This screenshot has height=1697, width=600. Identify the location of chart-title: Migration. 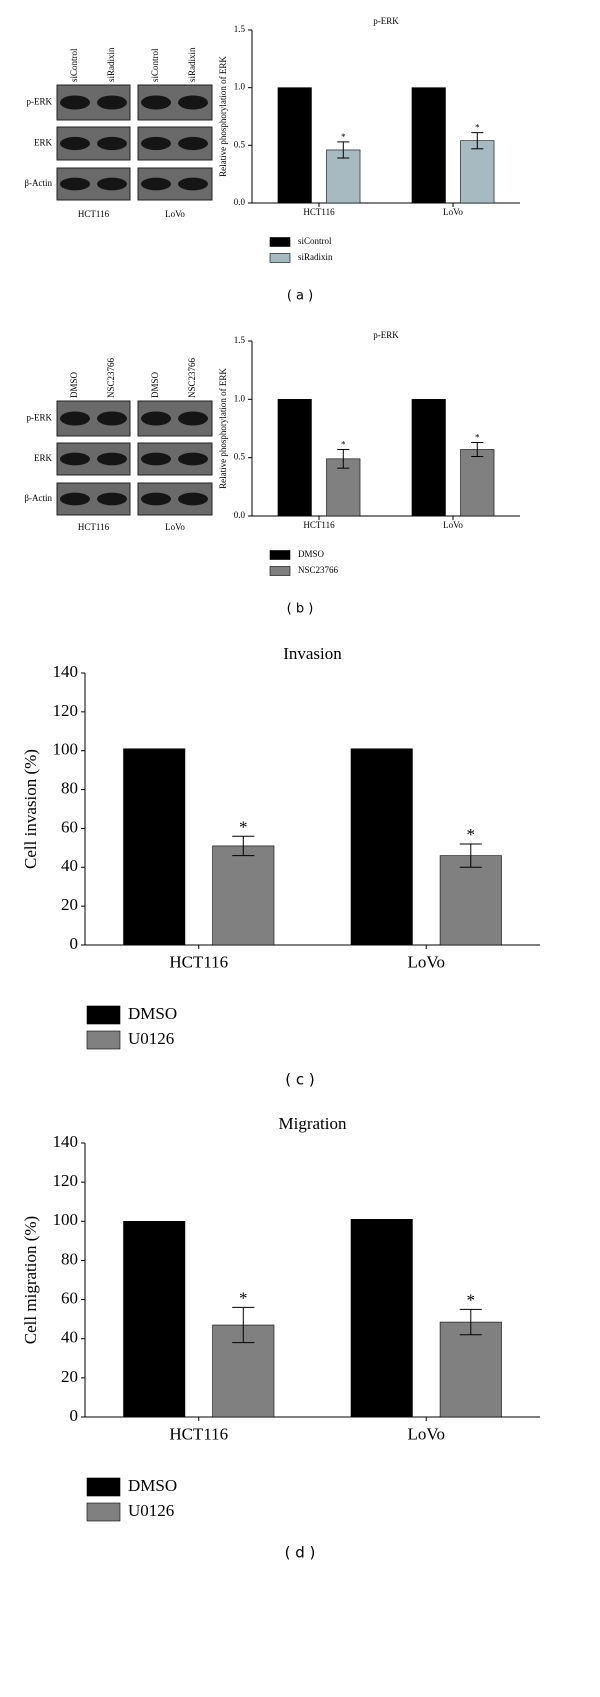
(313, 1123).